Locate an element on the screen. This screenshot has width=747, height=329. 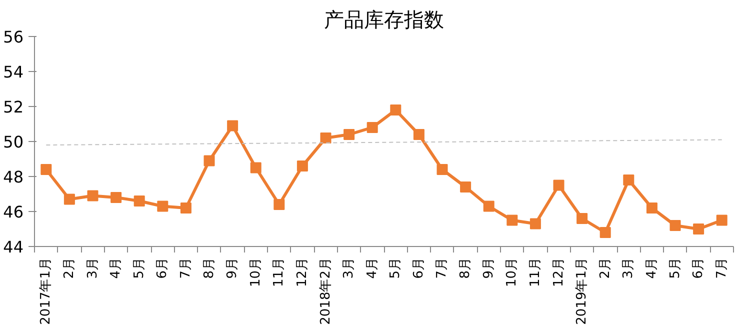
x-tick-label: 2019年1月 is located at coordinates (582, 291).